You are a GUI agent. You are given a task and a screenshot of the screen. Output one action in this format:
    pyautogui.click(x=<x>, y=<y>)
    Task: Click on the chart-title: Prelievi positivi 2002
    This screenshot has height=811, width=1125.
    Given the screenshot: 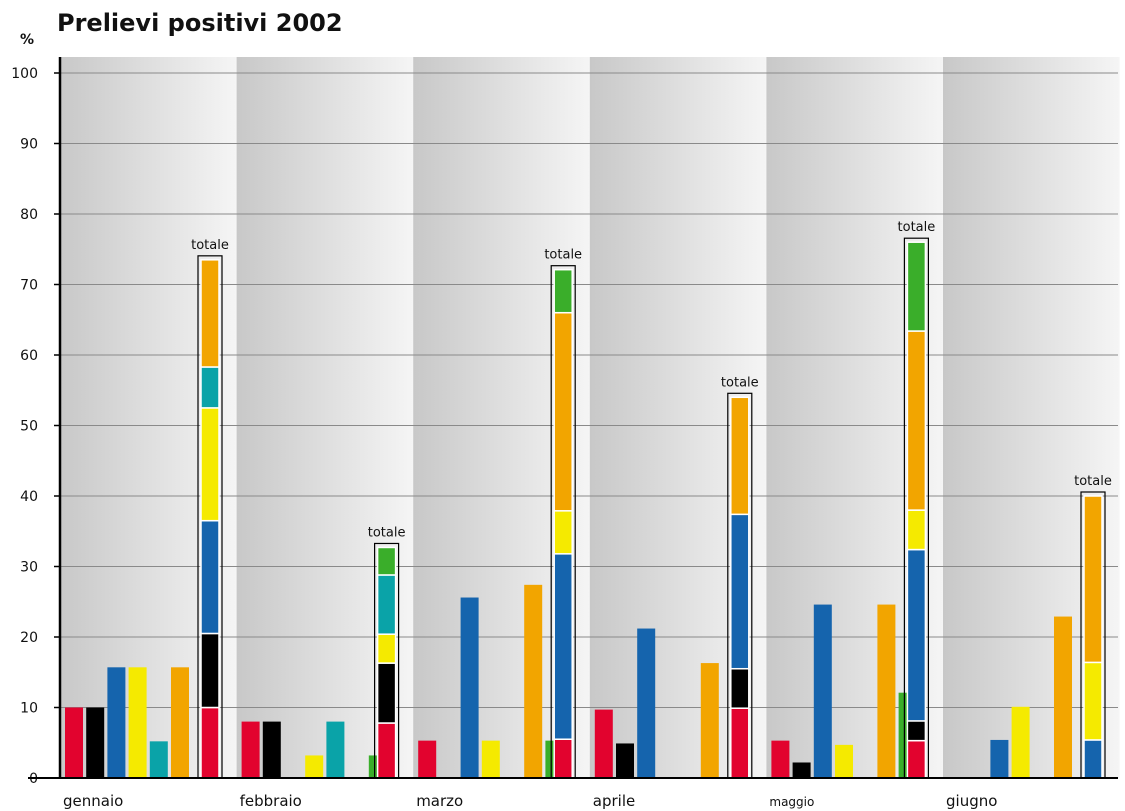 What is the action you would take?
    pyautogui.click(x=200, y=23)
    